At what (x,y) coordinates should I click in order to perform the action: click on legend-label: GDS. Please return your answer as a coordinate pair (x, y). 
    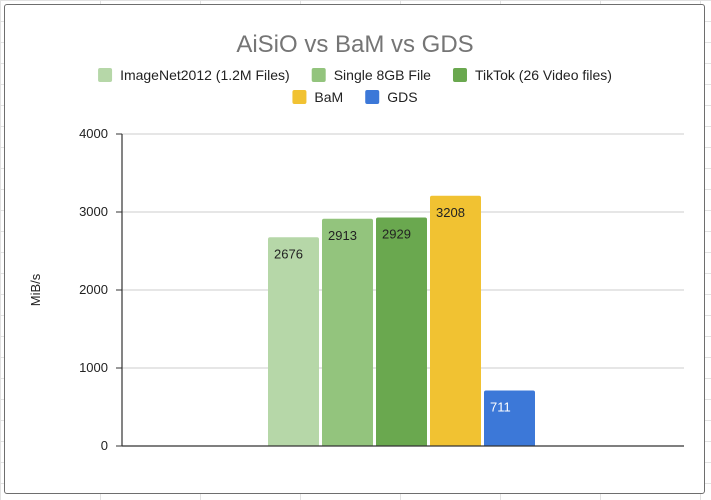
    Looking at the image, I should click on (402, 97).